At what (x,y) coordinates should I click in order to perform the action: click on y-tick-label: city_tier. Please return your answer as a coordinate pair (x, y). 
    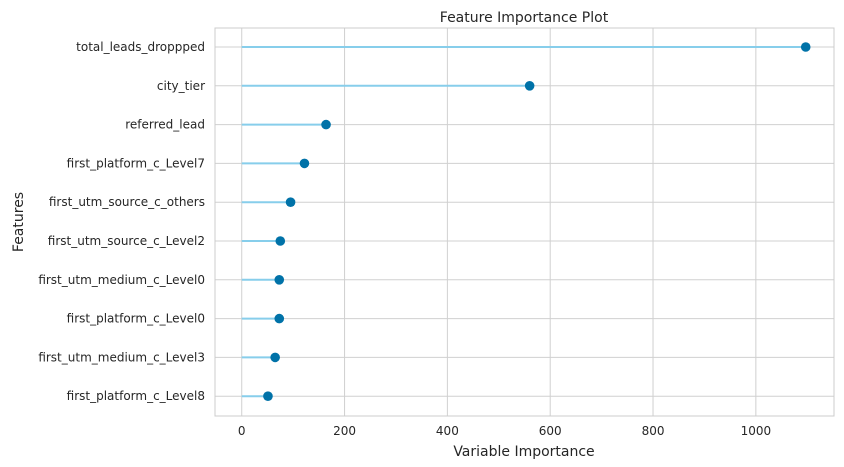
    Looking at the image, I should click on (181, 86).